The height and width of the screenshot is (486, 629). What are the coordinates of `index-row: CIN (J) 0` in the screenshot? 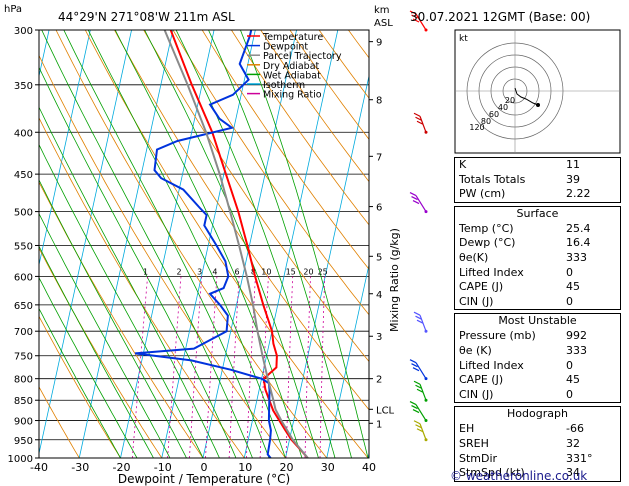 It's located at (537, 395).